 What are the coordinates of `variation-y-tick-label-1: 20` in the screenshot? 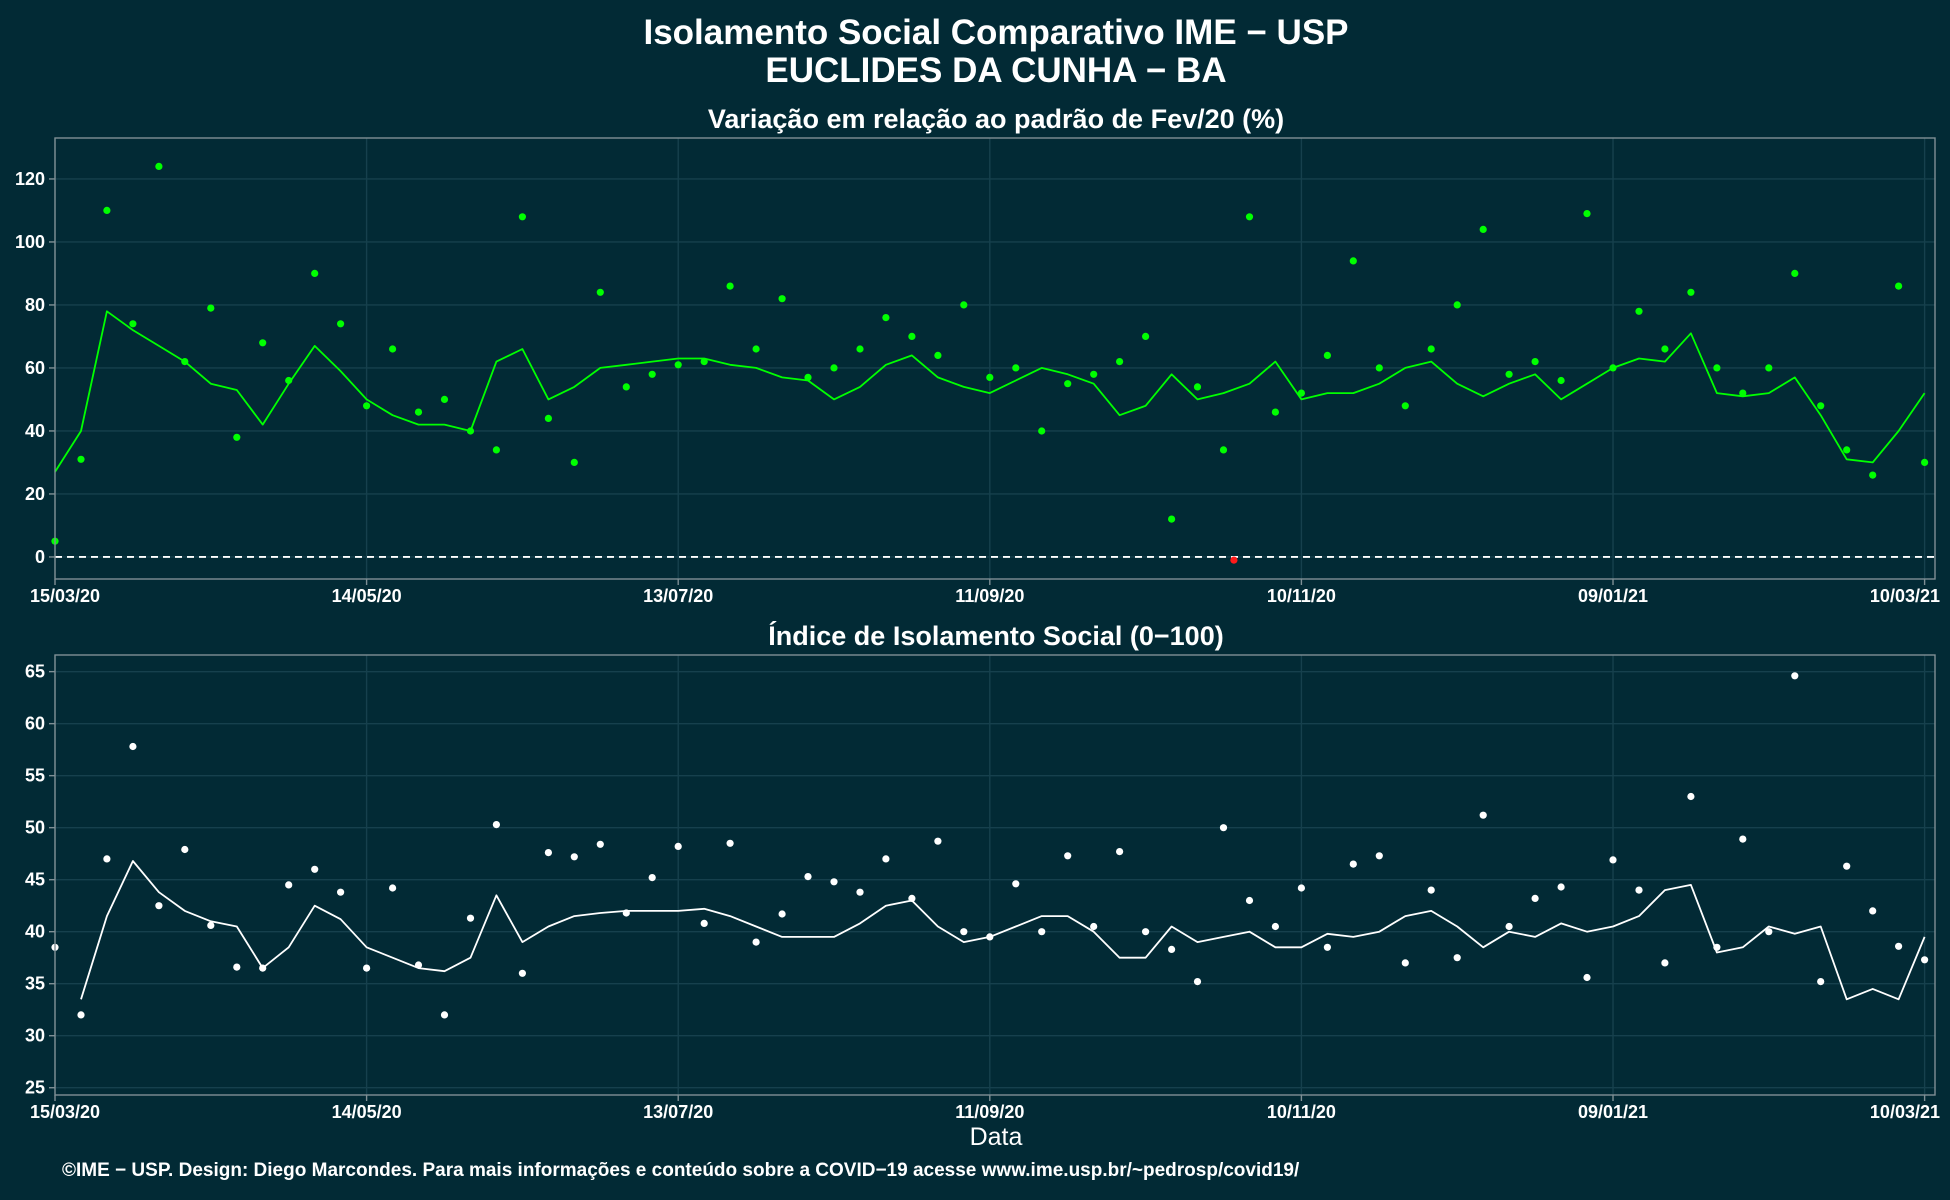 It's located at (35, 494).